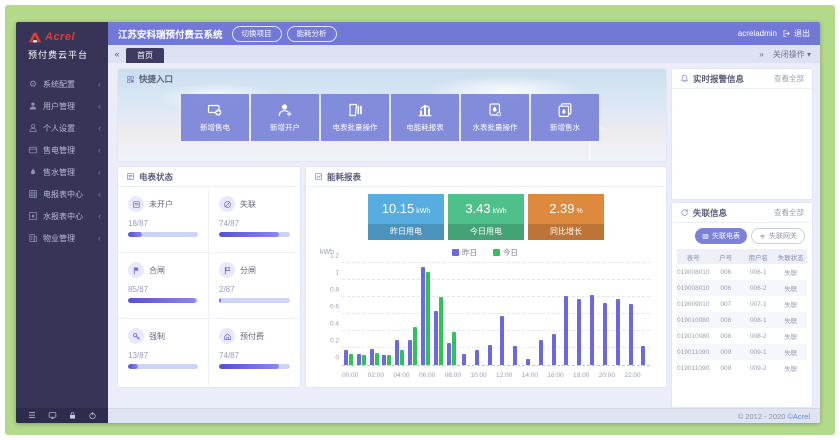  What do you see at coordinates (52, 415) in the screenshot?
I see `monitor-icon` at bounding box center [52, 415].